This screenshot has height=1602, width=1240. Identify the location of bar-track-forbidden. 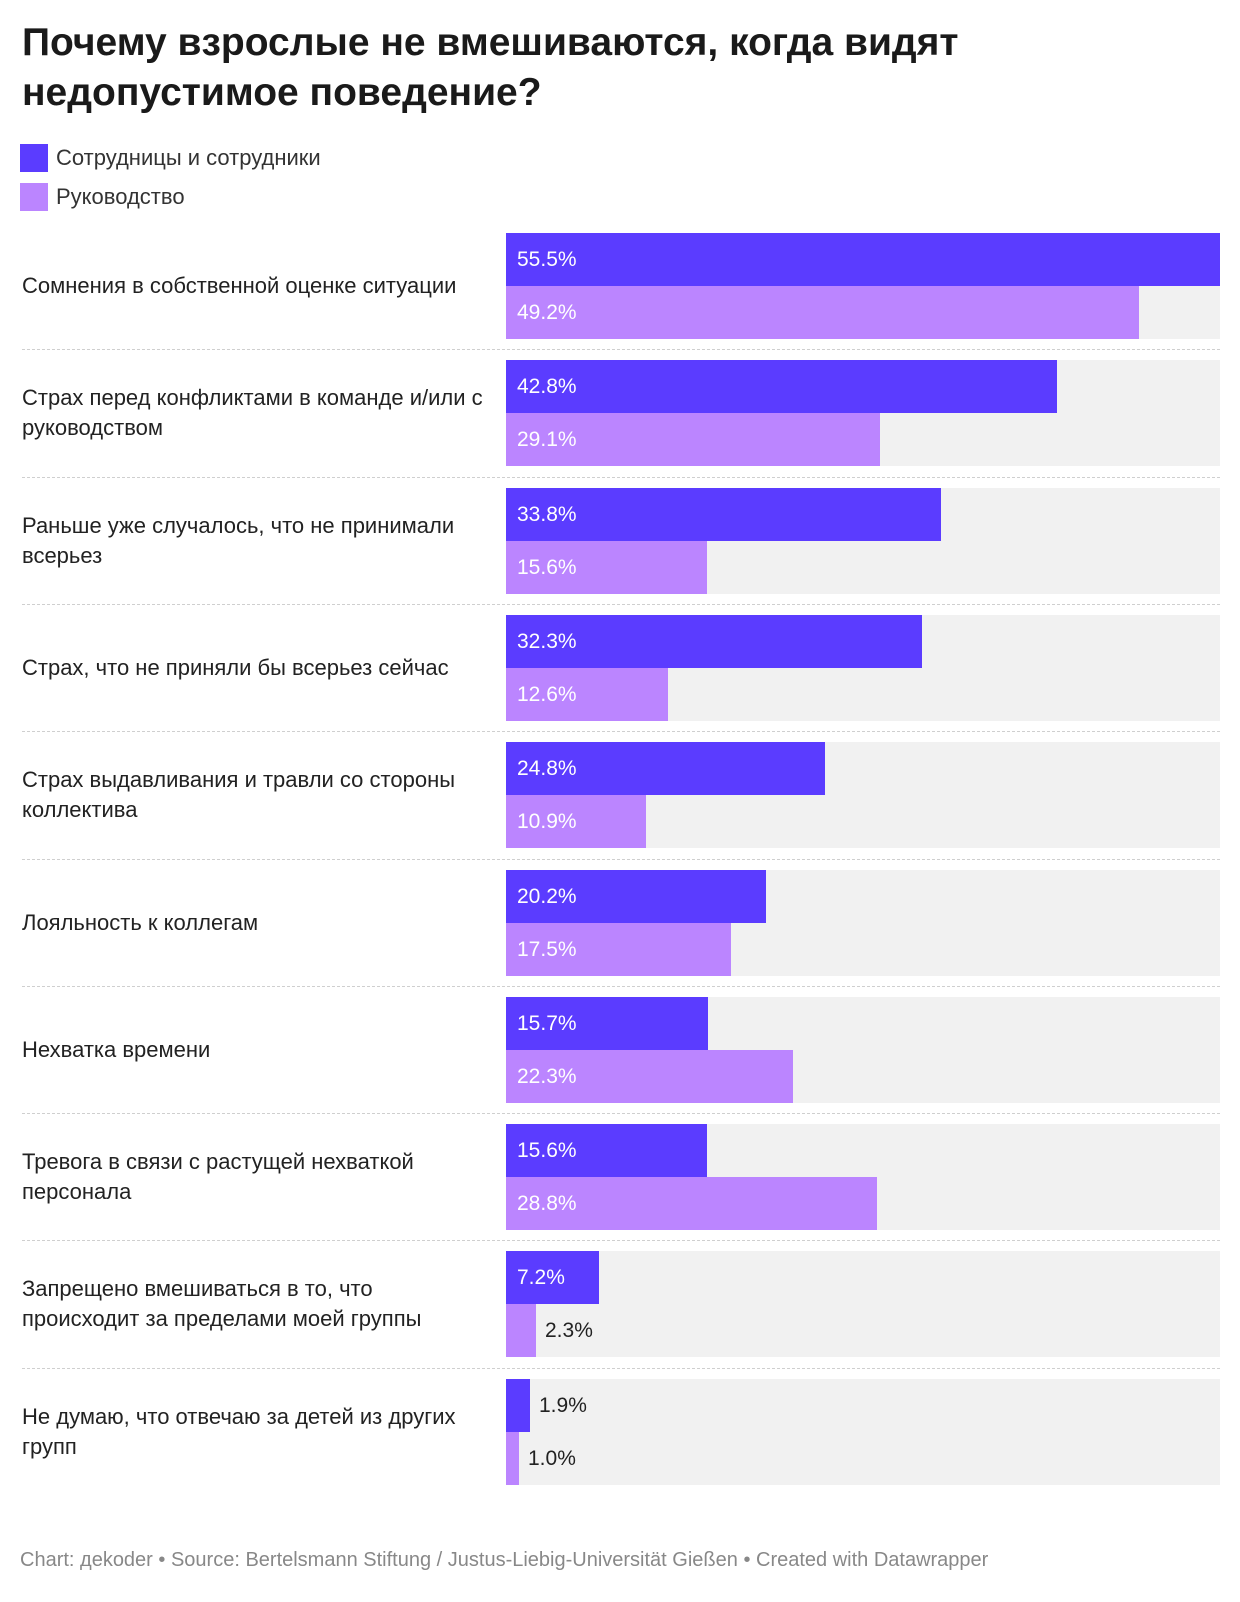
(863, 1304).